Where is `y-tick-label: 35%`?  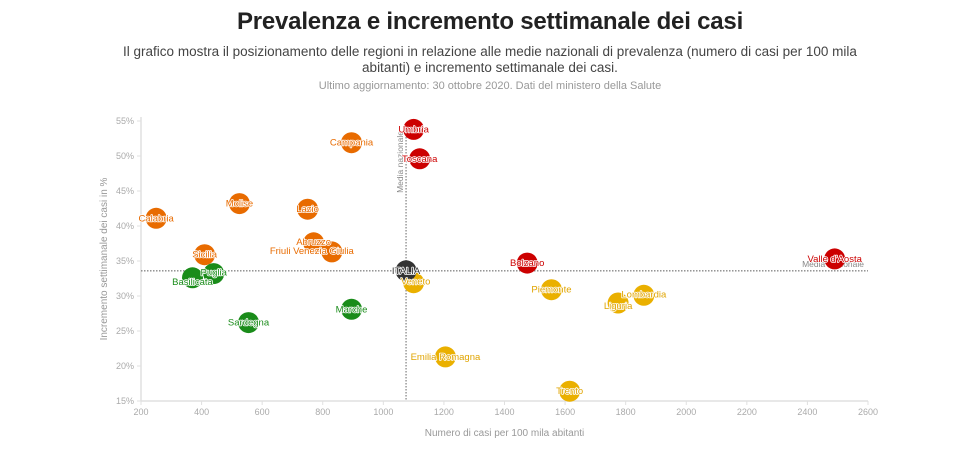
y-tick-label: 35% is located at coordinates (125, 261).